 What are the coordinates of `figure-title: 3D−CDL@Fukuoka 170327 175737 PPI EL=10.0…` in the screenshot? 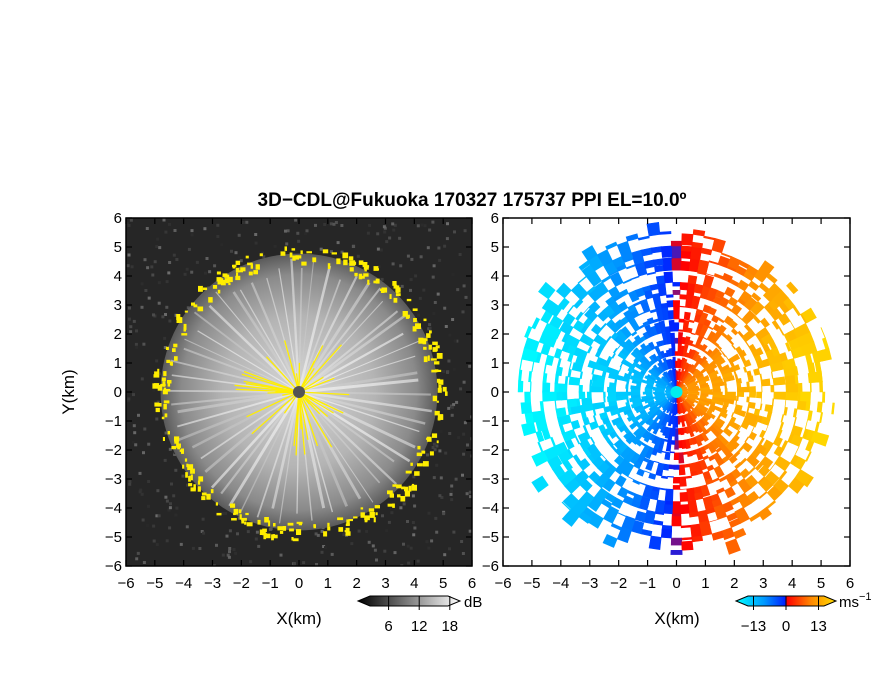 It's located at (472, 200).